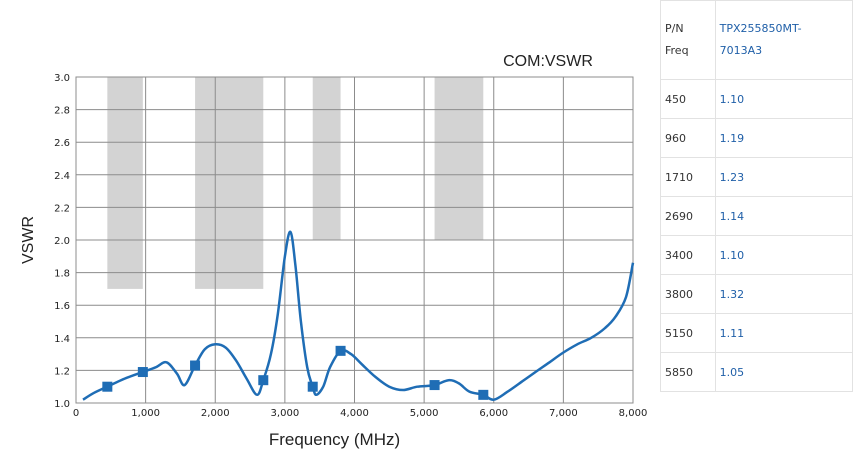 This screenshot has width=853, height=455. Describe the element at coordinates (28, 240) in the screenshot. I see `y-axis-label: VSWR` at that location.